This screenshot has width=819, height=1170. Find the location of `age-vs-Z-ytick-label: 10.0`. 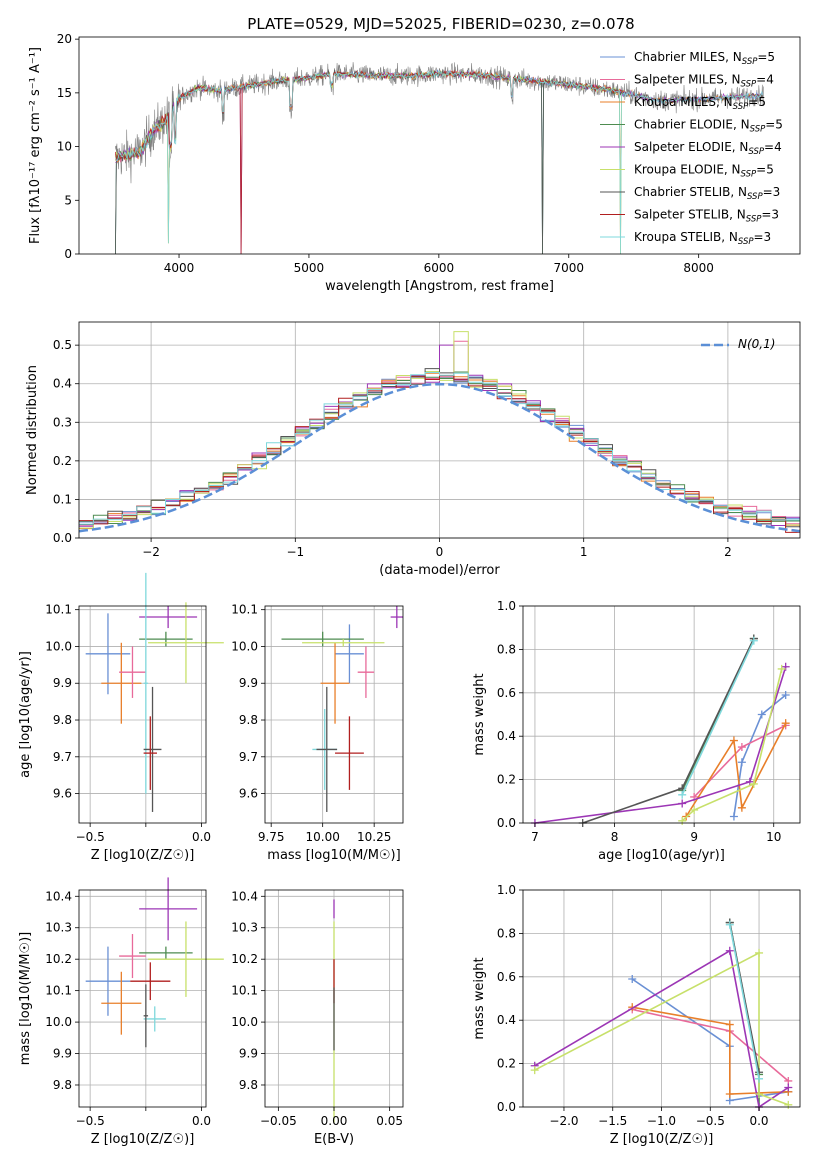

age-vs-Z-ytick-label: 10.0 is located at coordinates (58, 646).